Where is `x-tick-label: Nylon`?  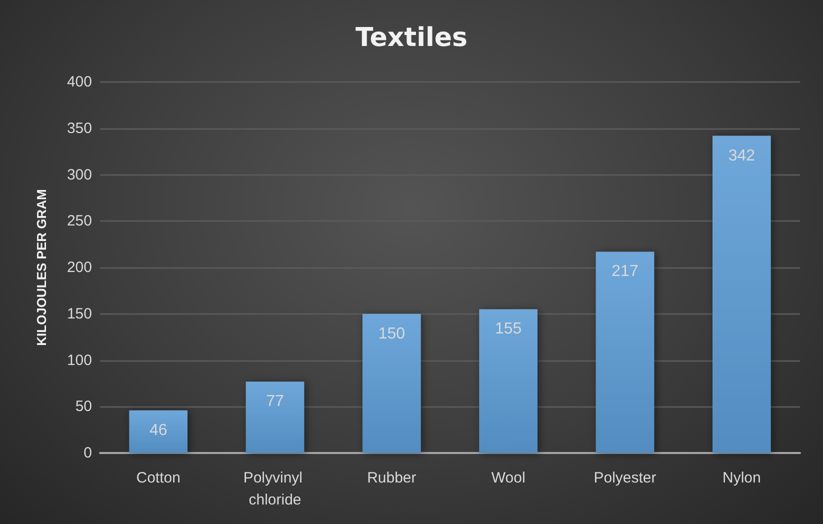 x-tick-label: Nylon is located at coordinates (741, 478).